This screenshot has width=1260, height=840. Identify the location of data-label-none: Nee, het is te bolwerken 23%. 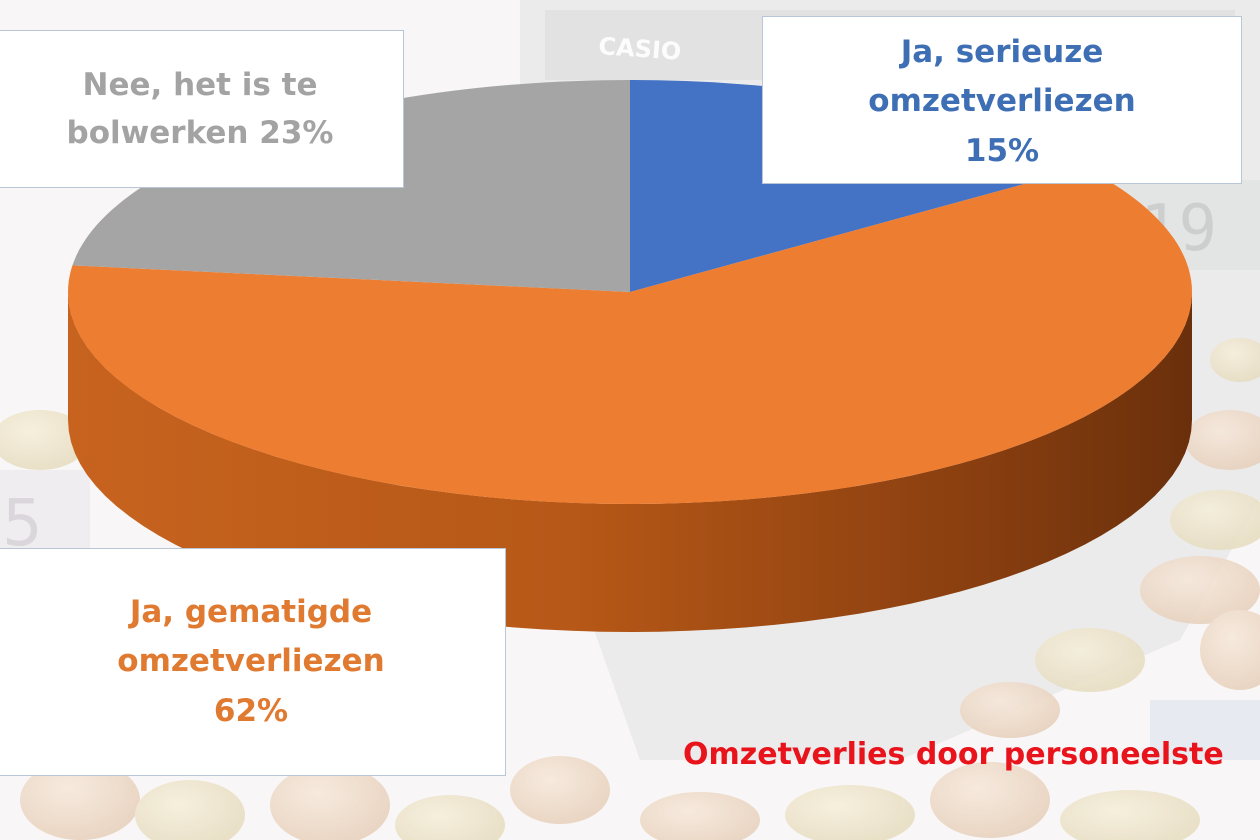
(202, 109).